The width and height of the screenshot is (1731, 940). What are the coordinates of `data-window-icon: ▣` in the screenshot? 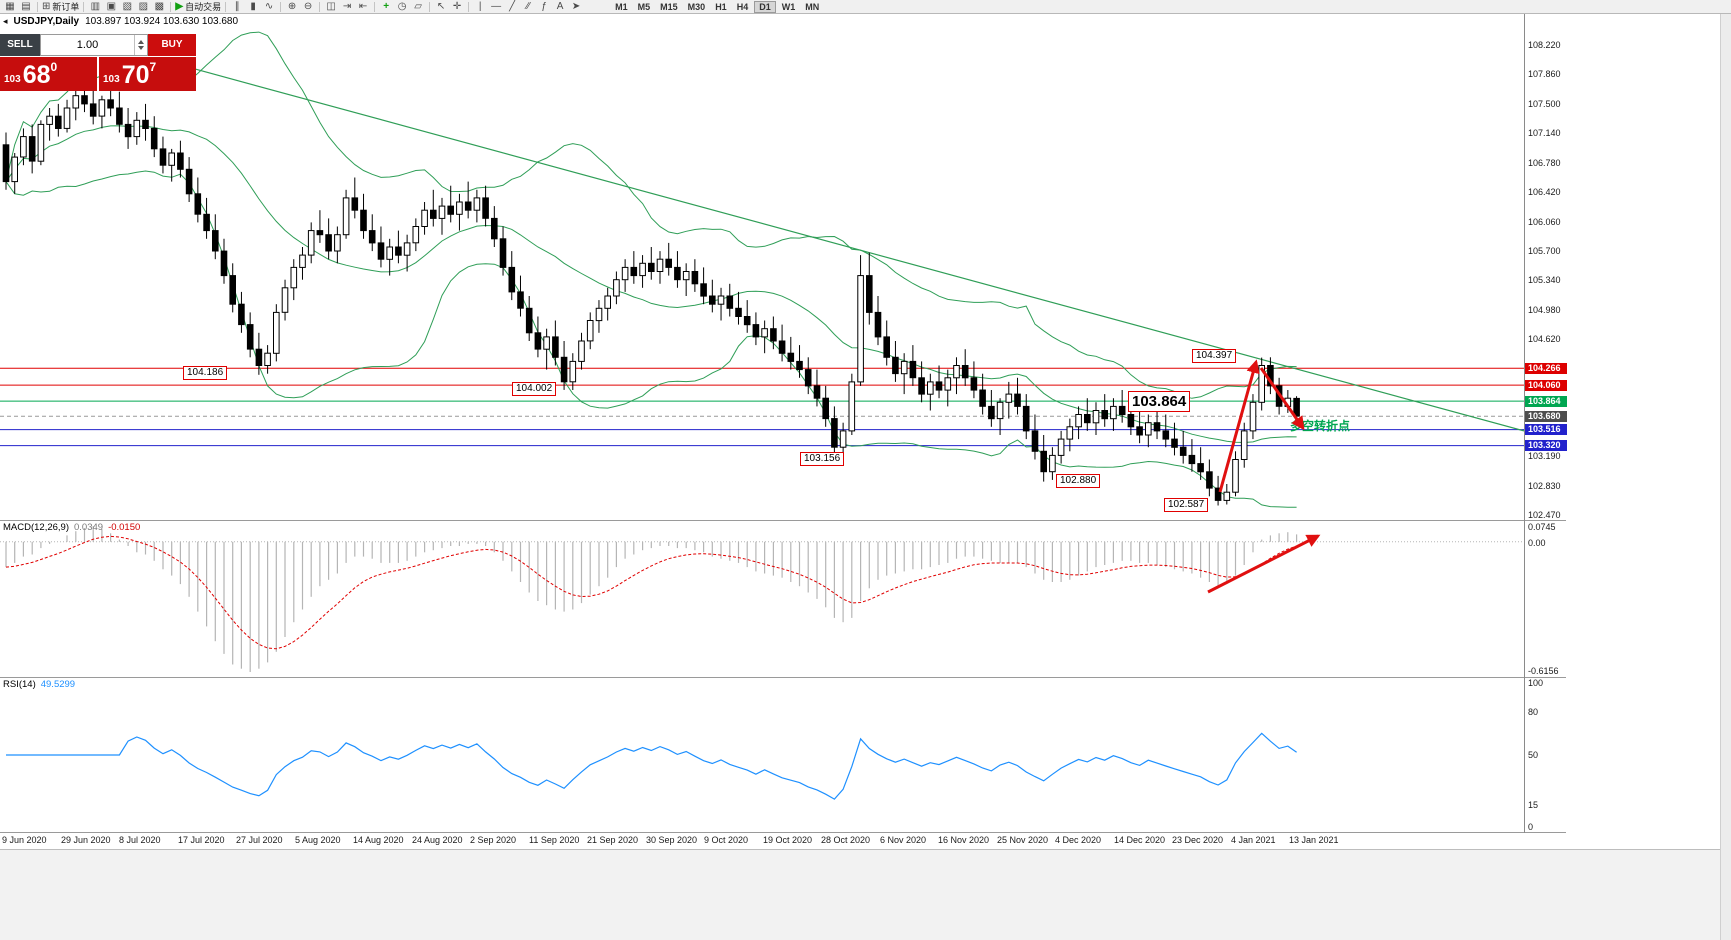 It's located at (111, 6).